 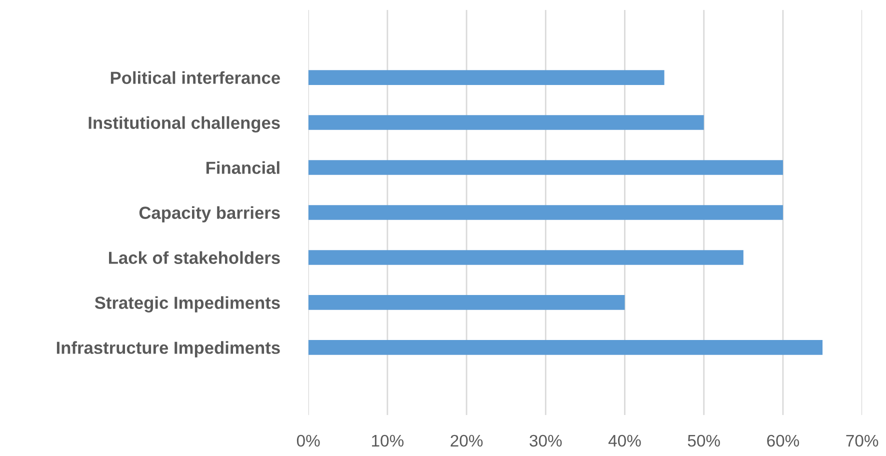 I want to click on x-tick-label: 40%, so click(x=624, y=440).